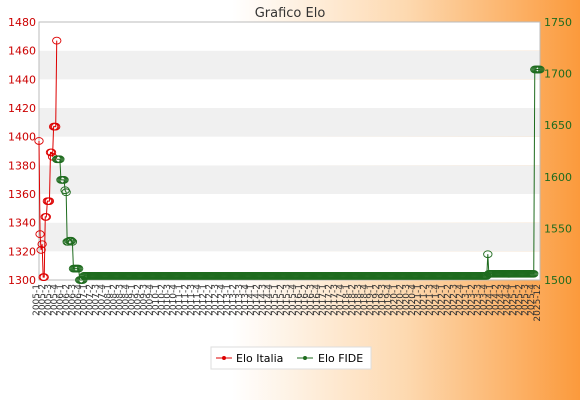 The height and width of the screenshot is (400, 580). Describe the element at coordinates (85, 300) in the screenshot. I see `x-tick-label: 2007-1` at that location.